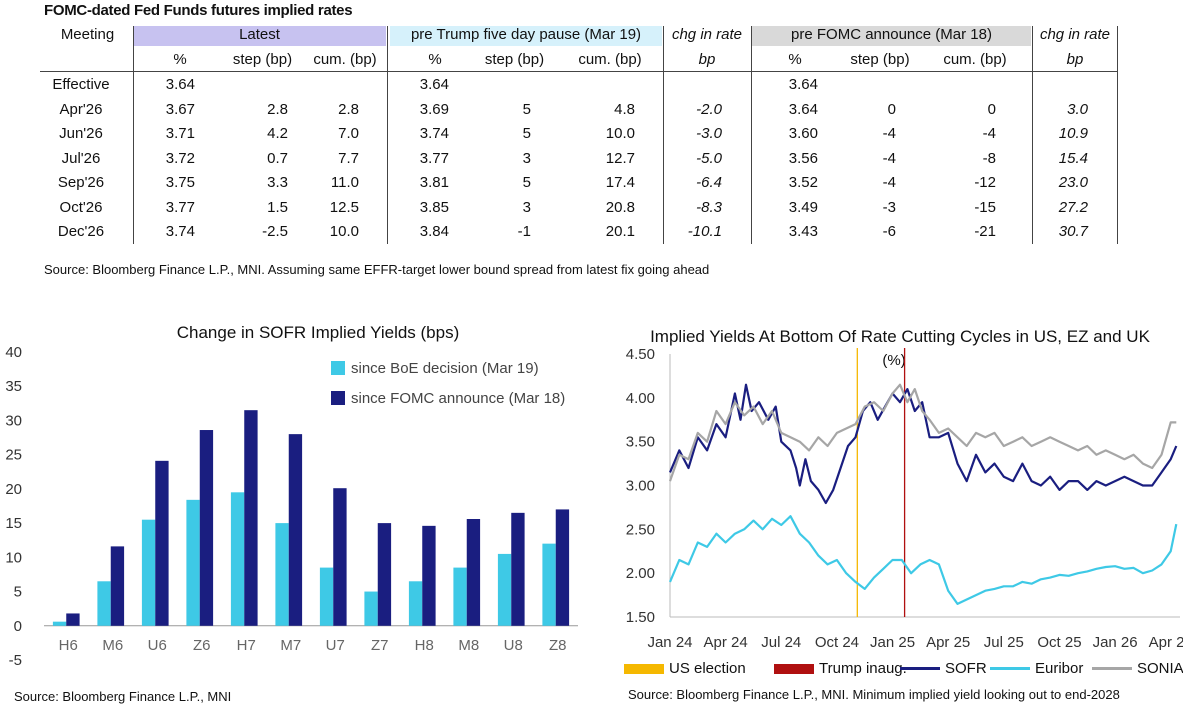 The image size is (1183, 711). Describe the element at coordinates (380, 645) in the screenshot. I see `bar-x-tick: Z7` at that location.